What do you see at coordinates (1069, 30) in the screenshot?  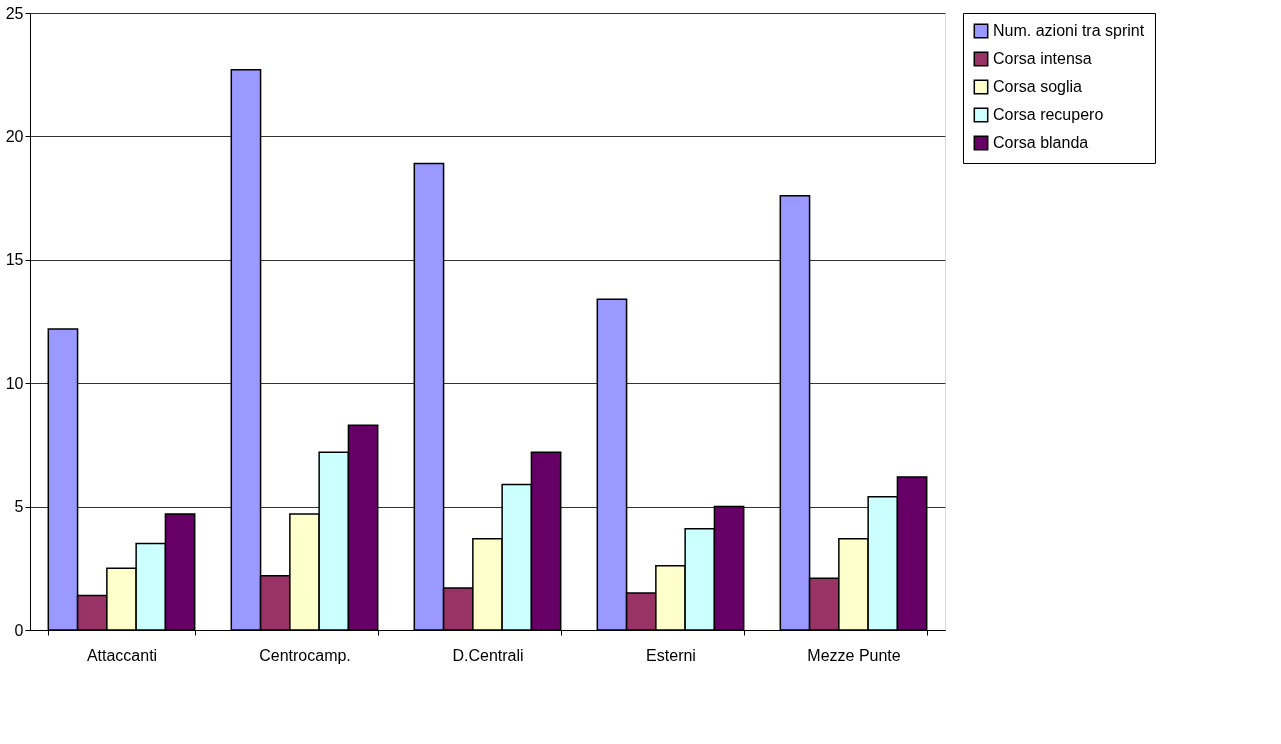 I see `legend-label: Num. azioni tra sprint` at bounding box center [1069, 30].